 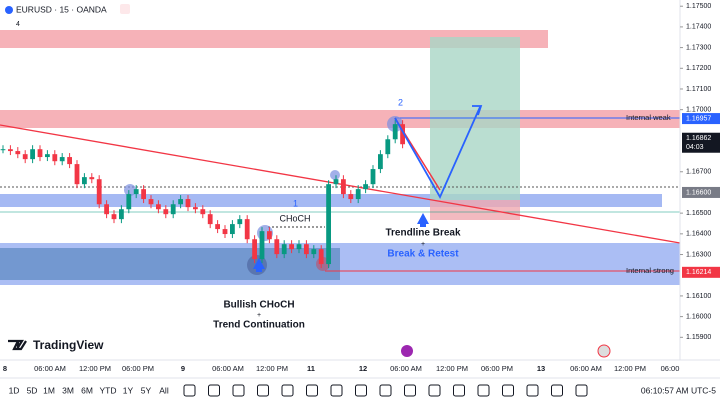 What do you see at coordinates (695, 147) in the screenshot?
I see `countdown: 04:03` at bounding box center [695, 147].